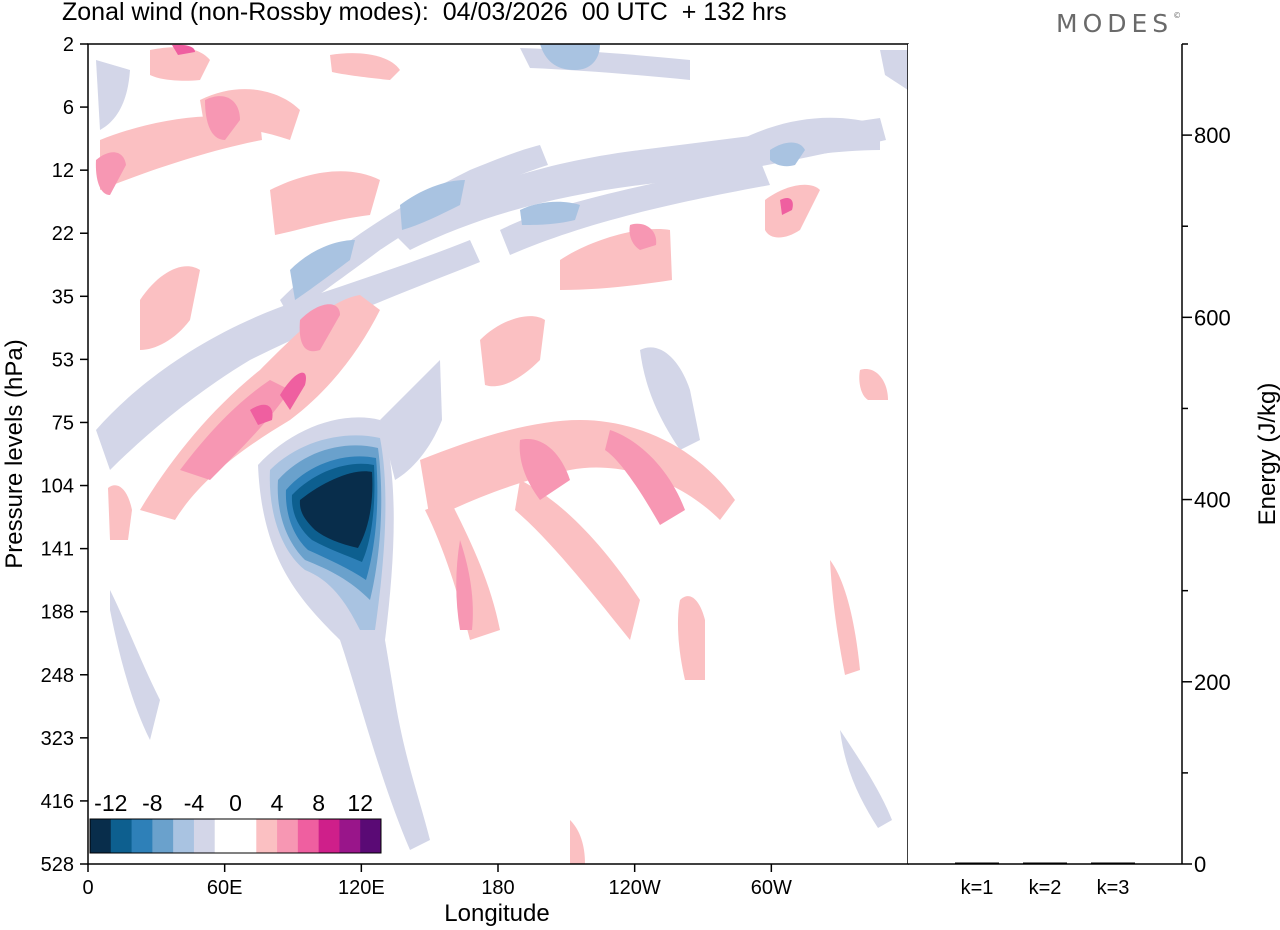  Describe the element at coordinates (277, 803) in the screenshot. I see `colorbar-tick-label: 4` at that location.